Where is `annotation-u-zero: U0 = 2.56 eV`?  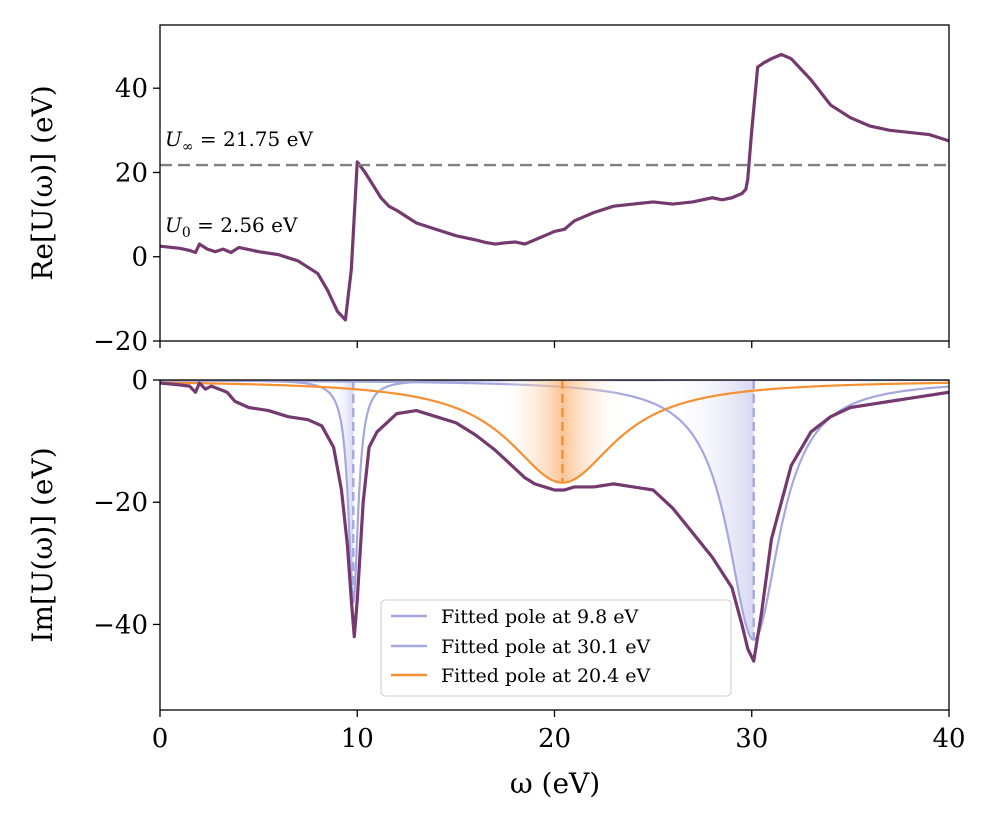 annotation-u-zero: U0 = 2.56 eV is located at coordinates (231, 227).